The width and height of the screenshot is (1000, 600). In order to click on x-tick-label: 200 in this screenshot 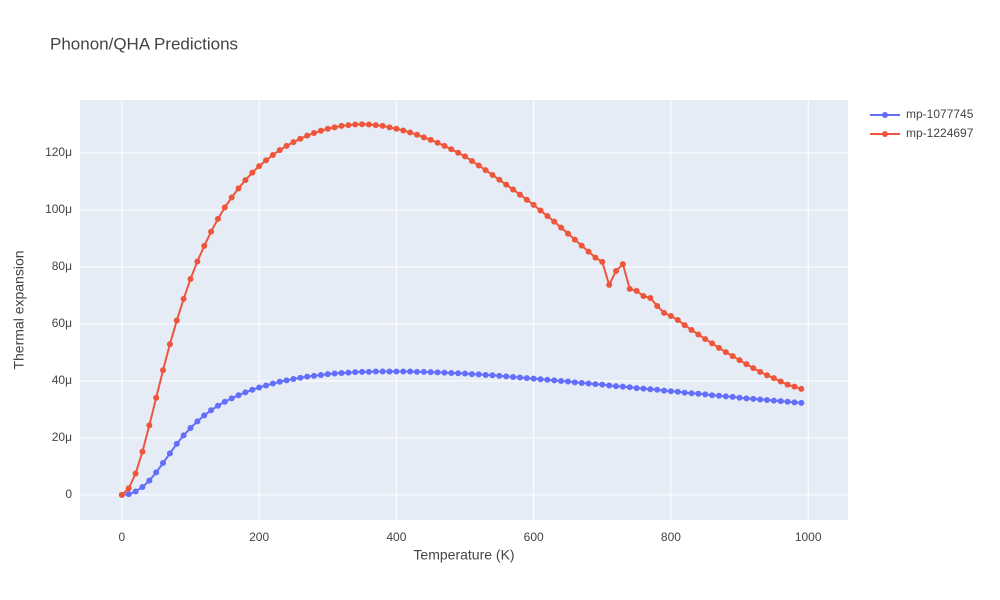, I will do `click(259, 537)`.